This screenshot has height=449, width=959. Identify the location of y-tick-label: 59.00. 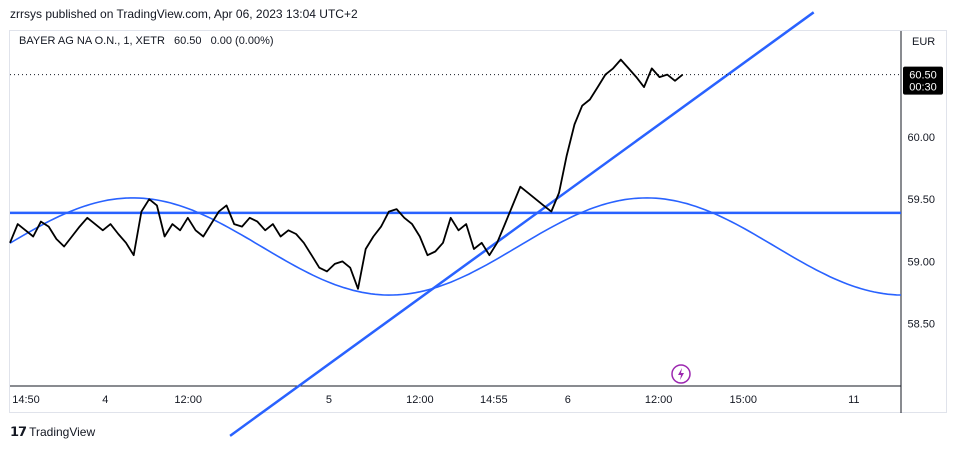
(921, 262).